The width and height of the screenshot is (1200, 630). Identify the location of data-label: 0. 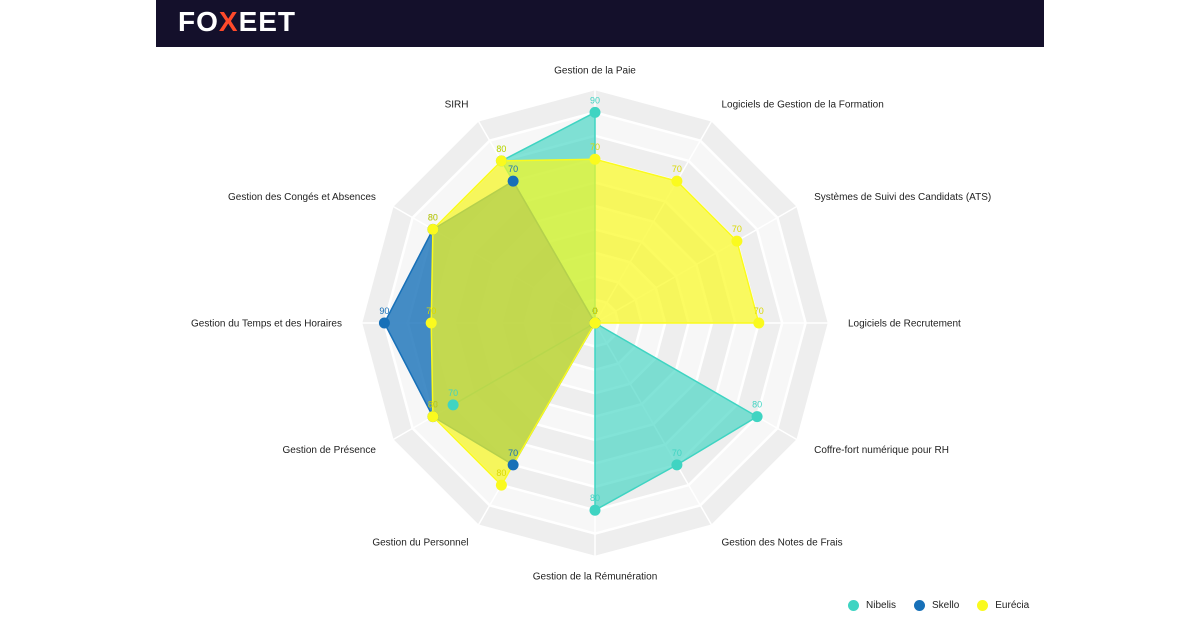
(594, 311).